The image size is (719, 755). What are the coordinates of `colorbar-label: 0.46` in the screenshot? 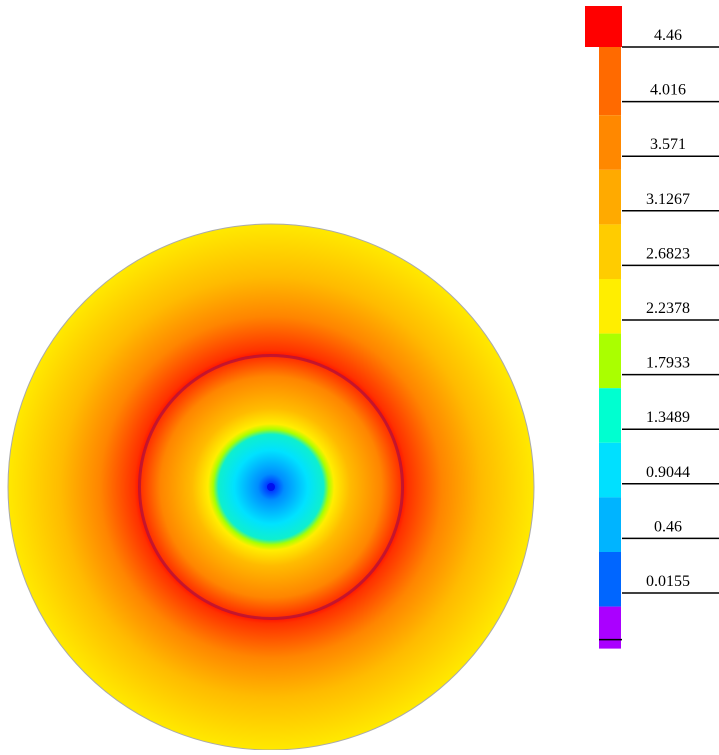 It's located at (668, 526).